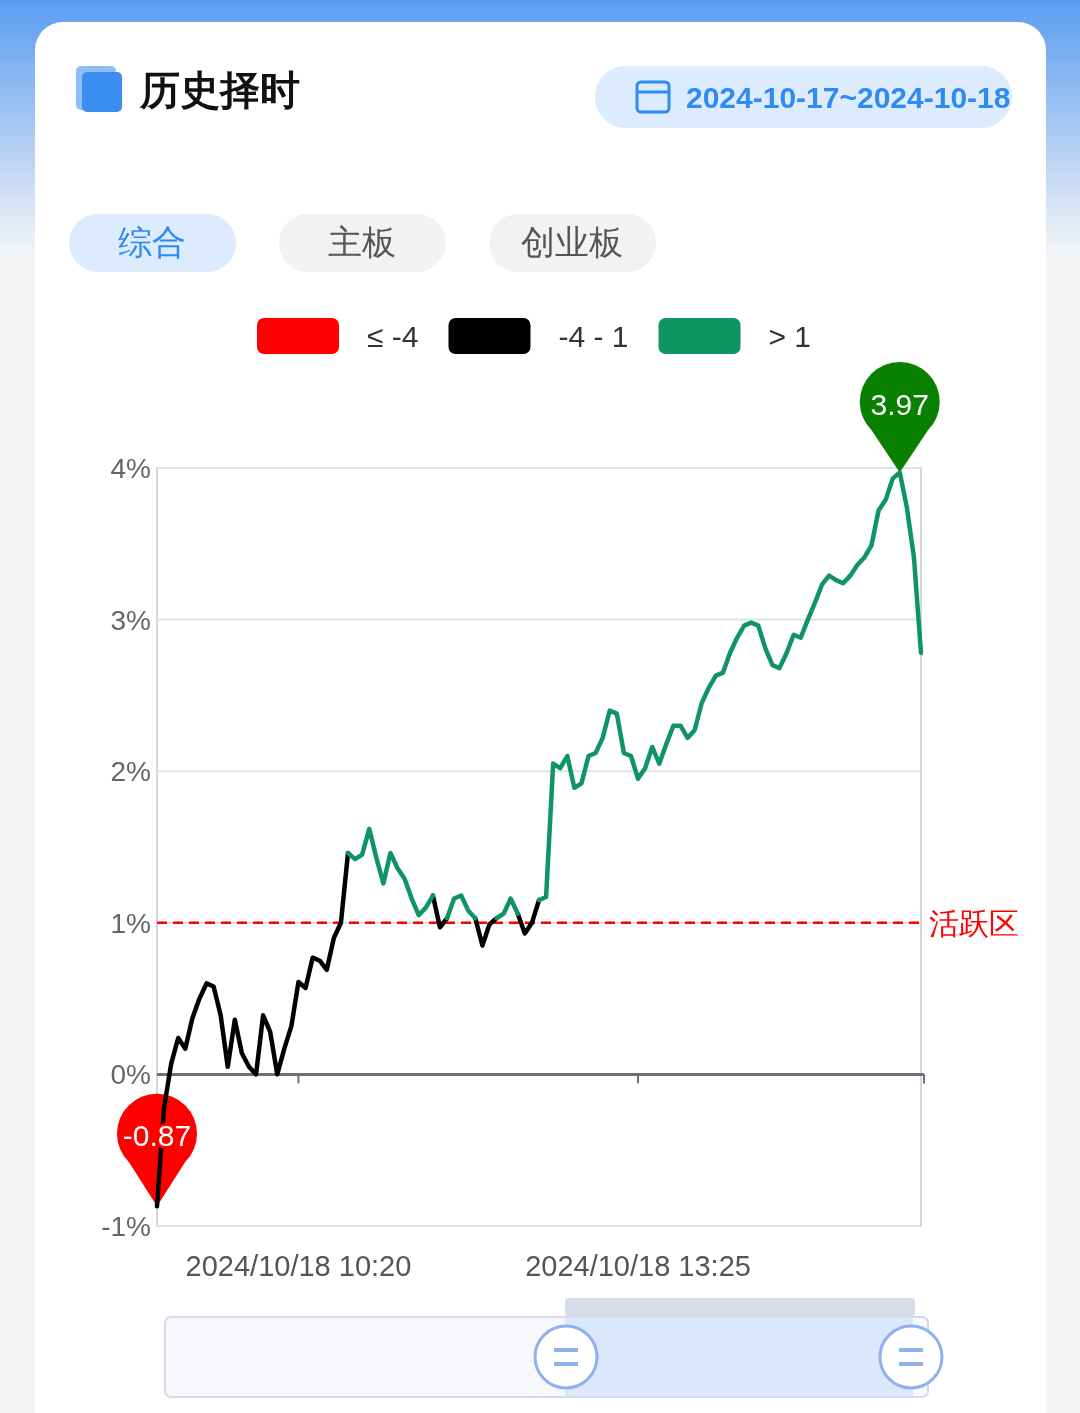  Describe the element at coordinates (219, 90) in the screenshot. I see `chart-title: 历史择时` at that location.